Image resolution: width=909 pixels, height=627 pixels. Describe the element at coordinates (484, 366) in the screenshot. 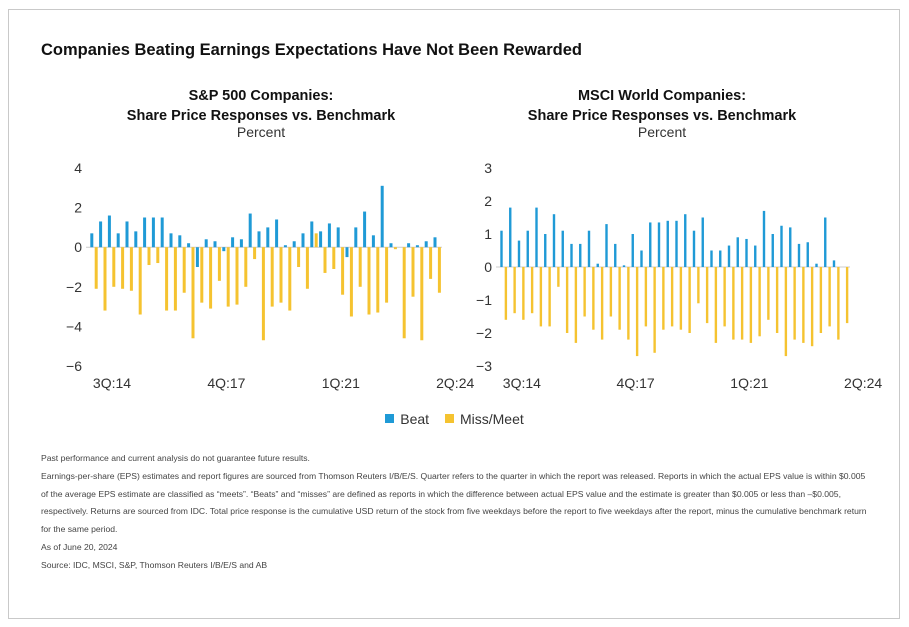

I see `msci-ytick-label: −3` at that location.